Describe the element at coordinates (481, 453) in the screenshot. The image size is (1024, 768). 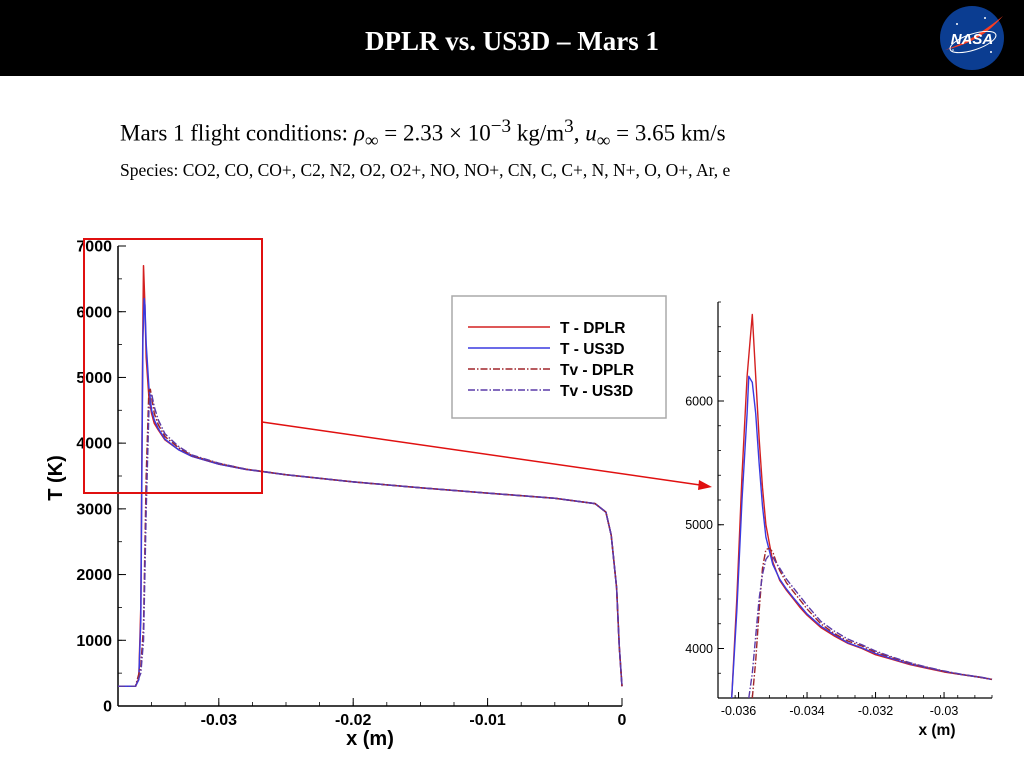
I see `zoom-arrow-line` at that location.